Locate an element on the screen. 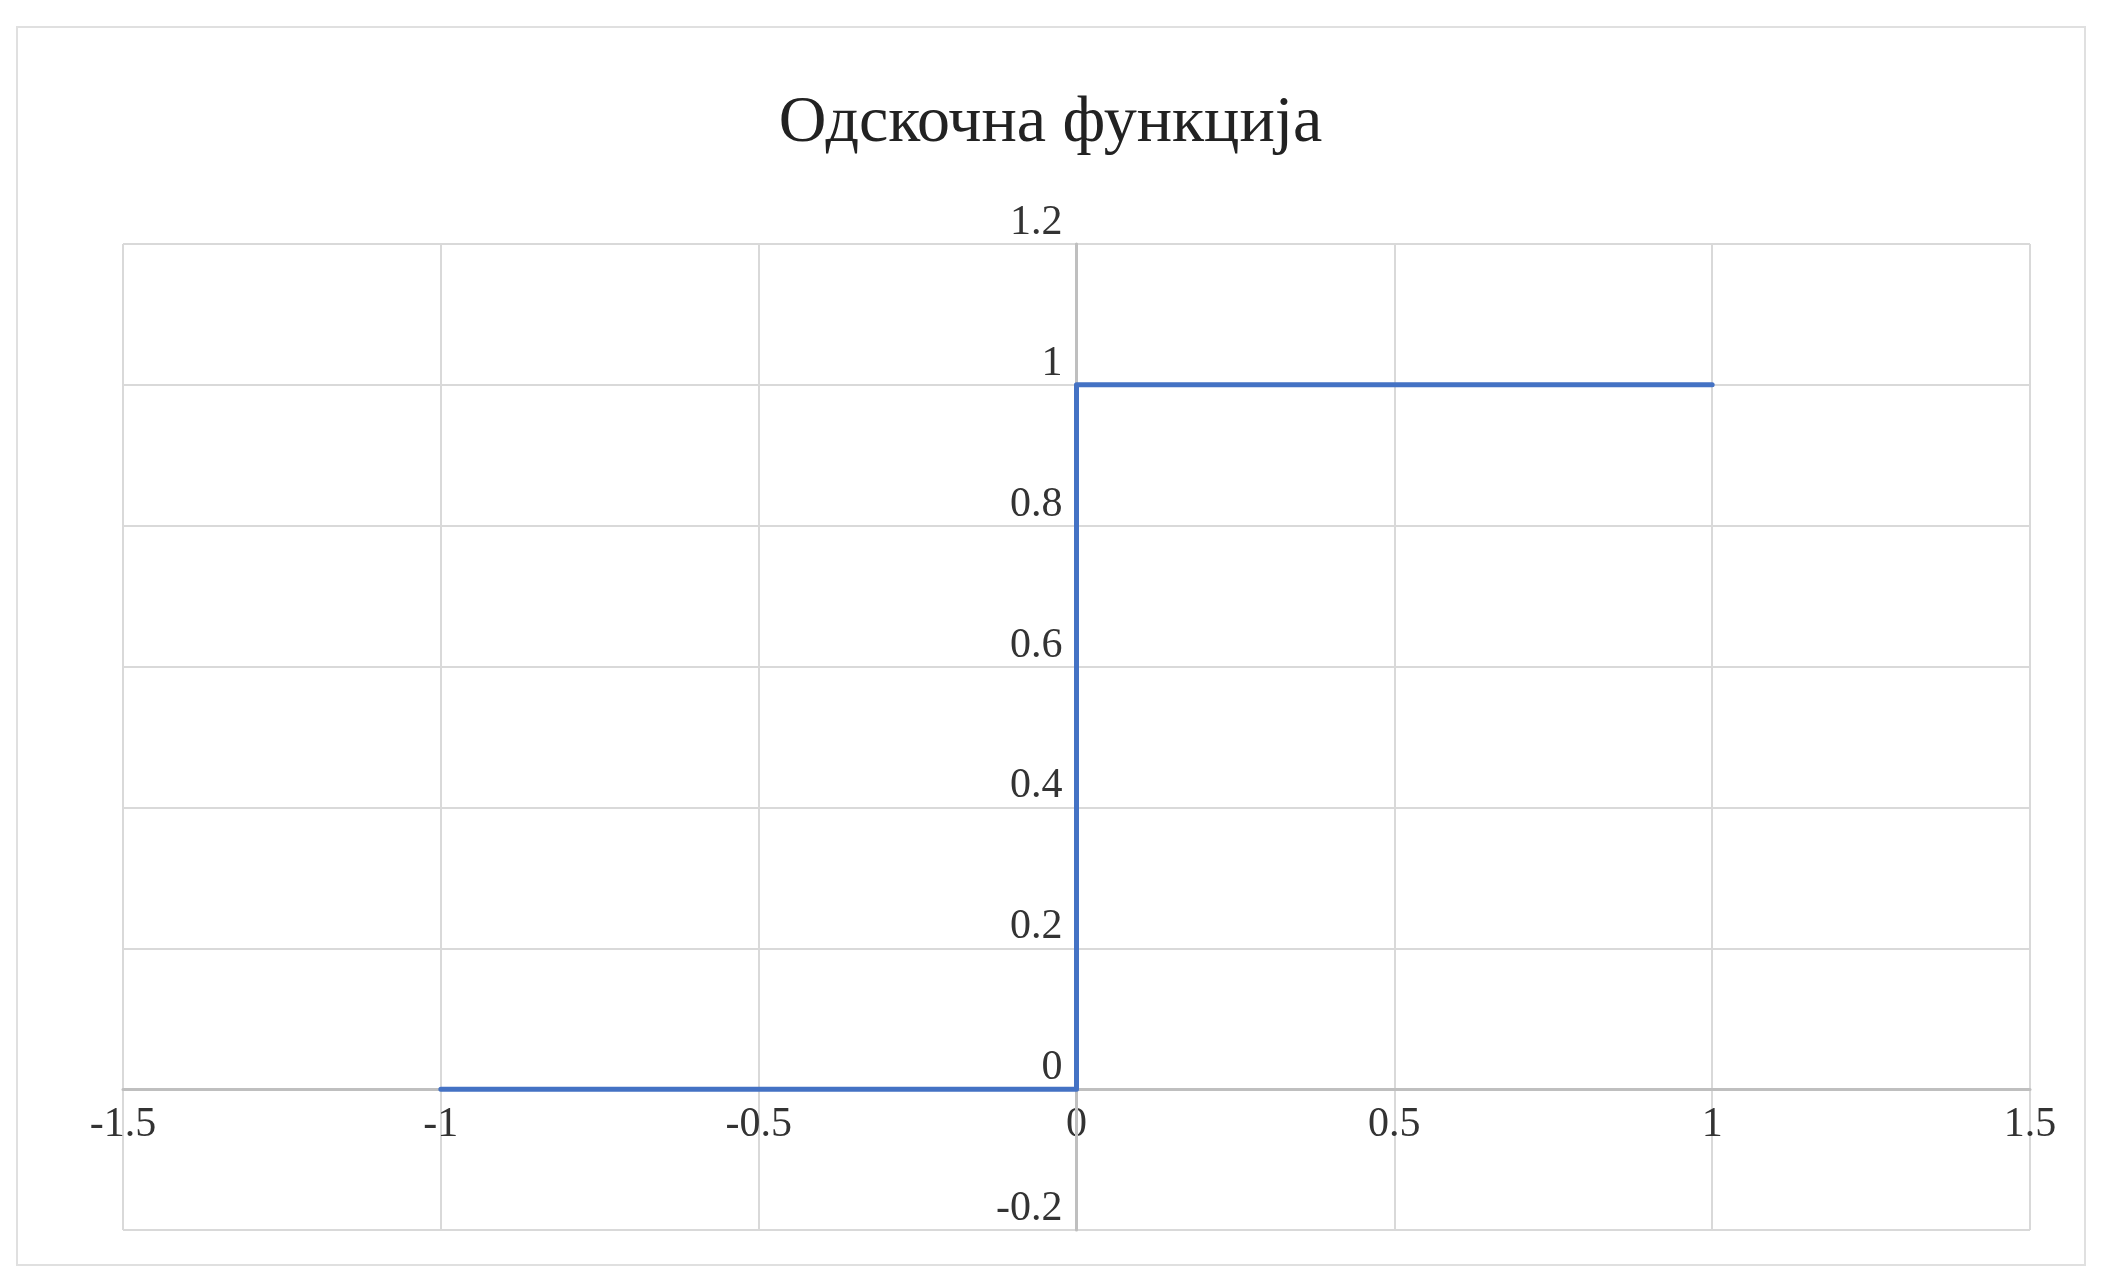 Image resolution: width=2101 pixels, height=1270 pixels. x-tick-label: -0.5 is located at coordinates (758, 1122).